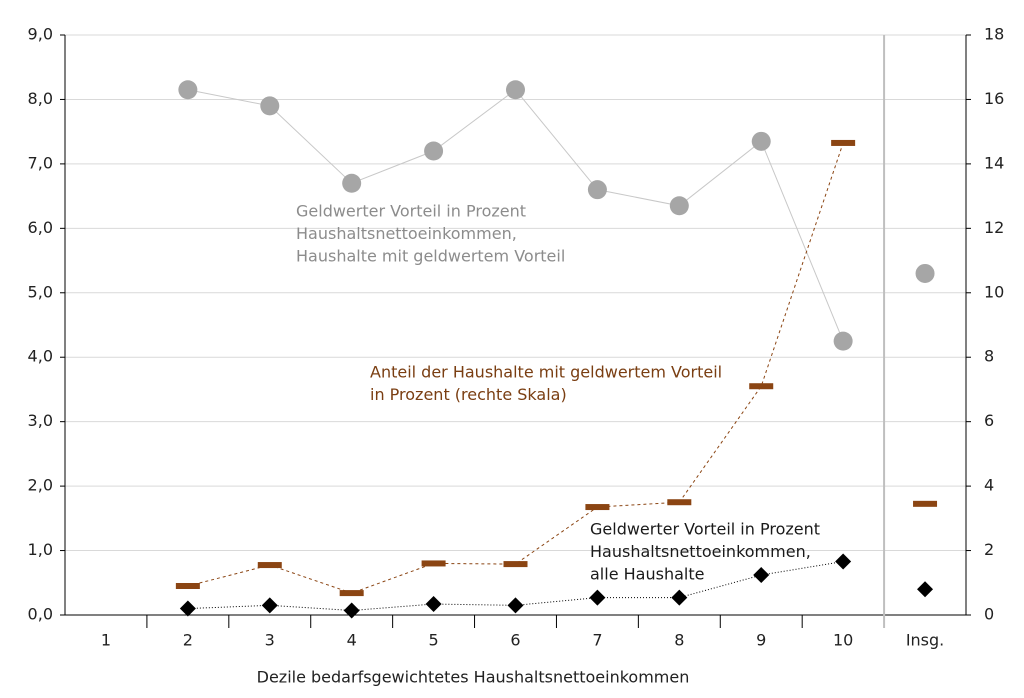 The image size is (1024, 698). What do you see at coordinates (352, 640) in the screenshot?
I see `x-tick-label: 4` at bounding box center [352, 640].